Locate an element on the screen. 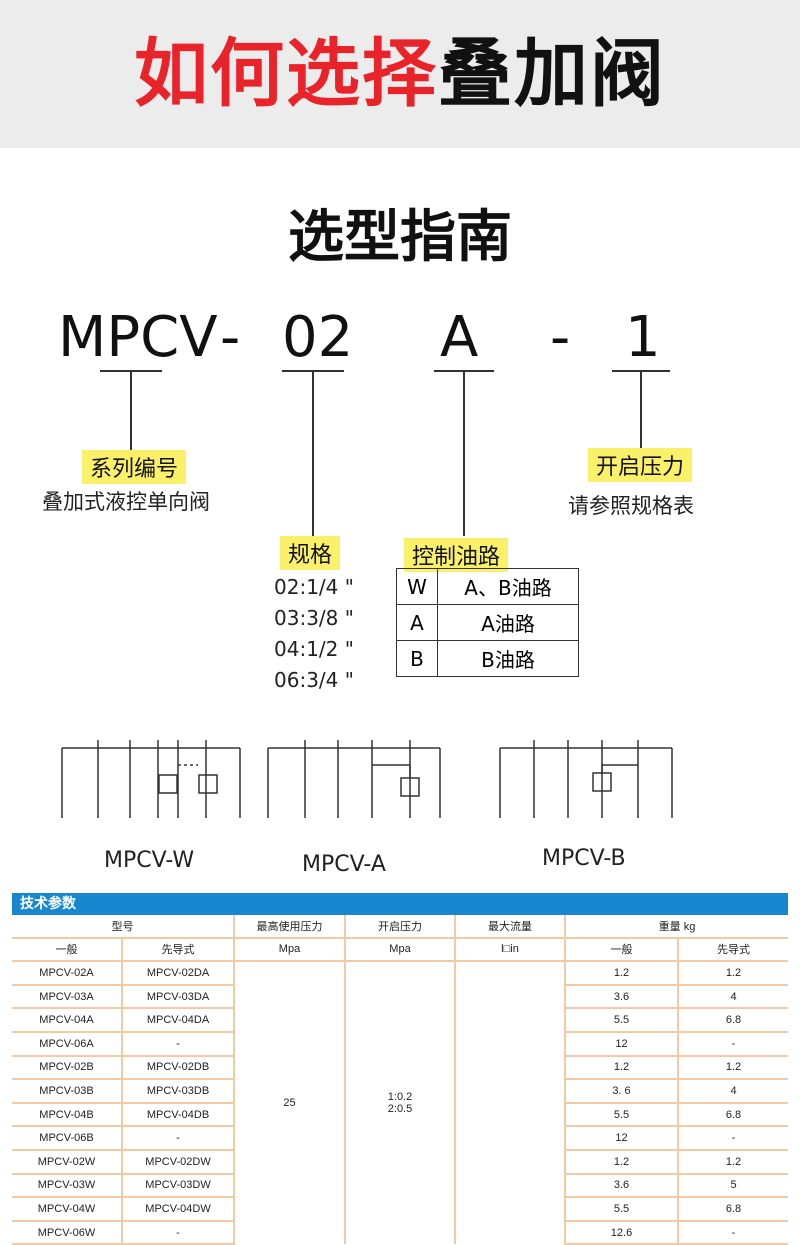  code-pressure: 1 is located at coordinates (643, 337).